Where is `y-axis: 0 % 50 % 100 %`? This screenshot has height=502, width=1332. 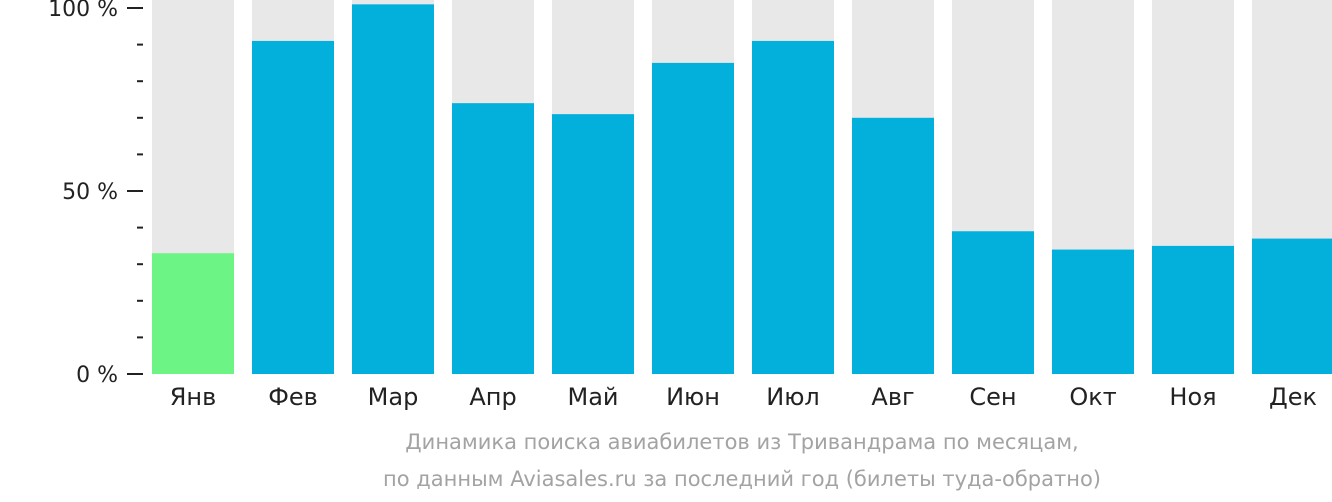
y-axis: 0 % 50 % 100 % is located at coordinates (95, 194).